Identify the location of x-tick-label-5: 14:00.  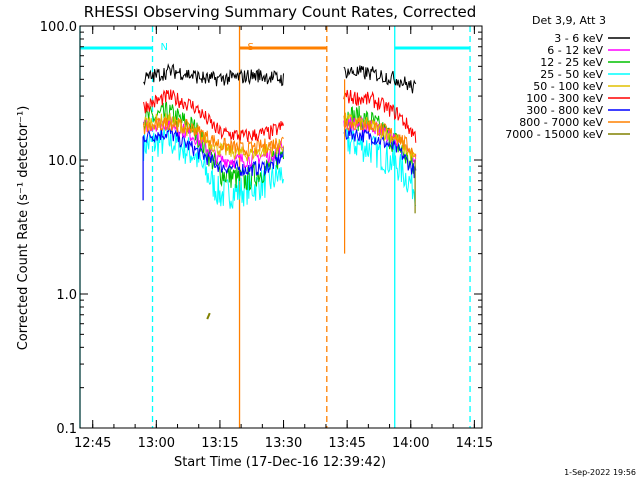
(410, 443).